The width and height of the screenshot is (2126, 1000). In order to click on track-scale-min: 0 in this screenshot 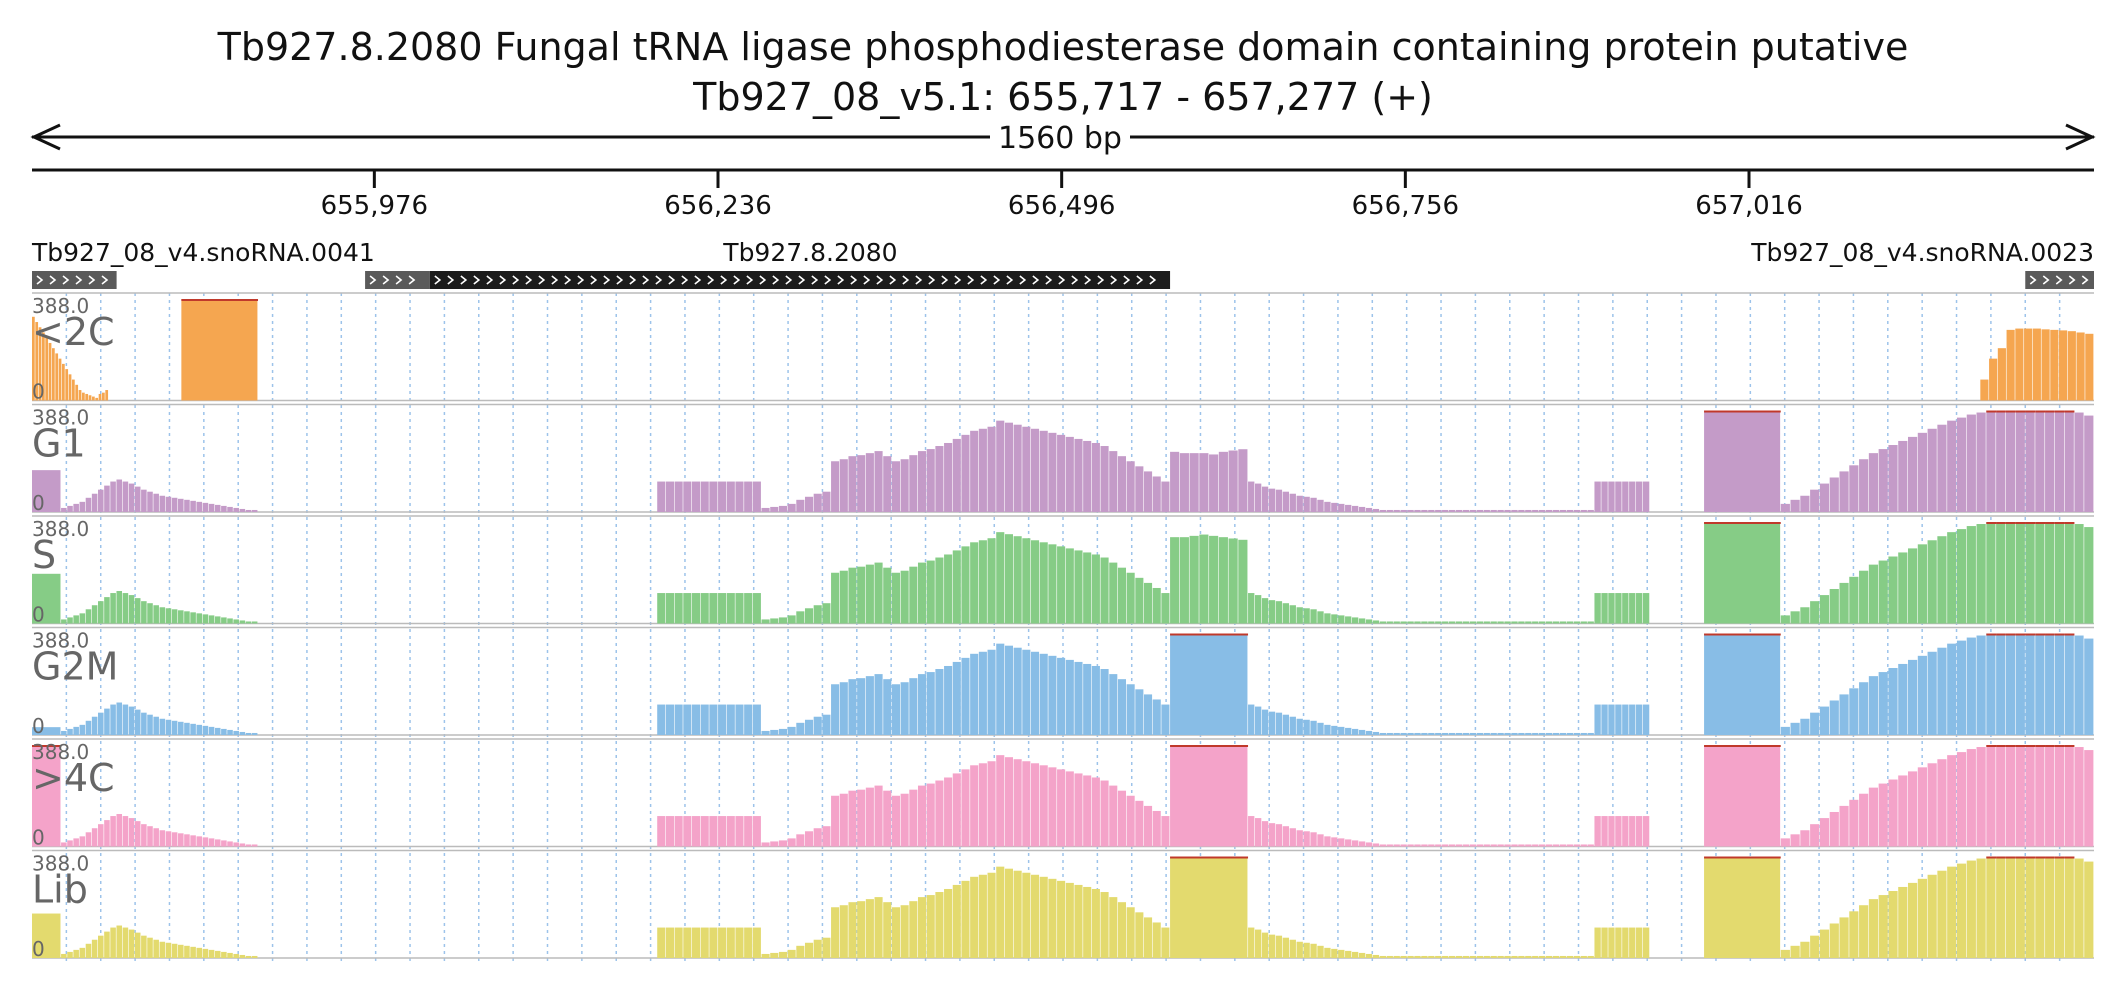, I will do `click(38, 392)`.